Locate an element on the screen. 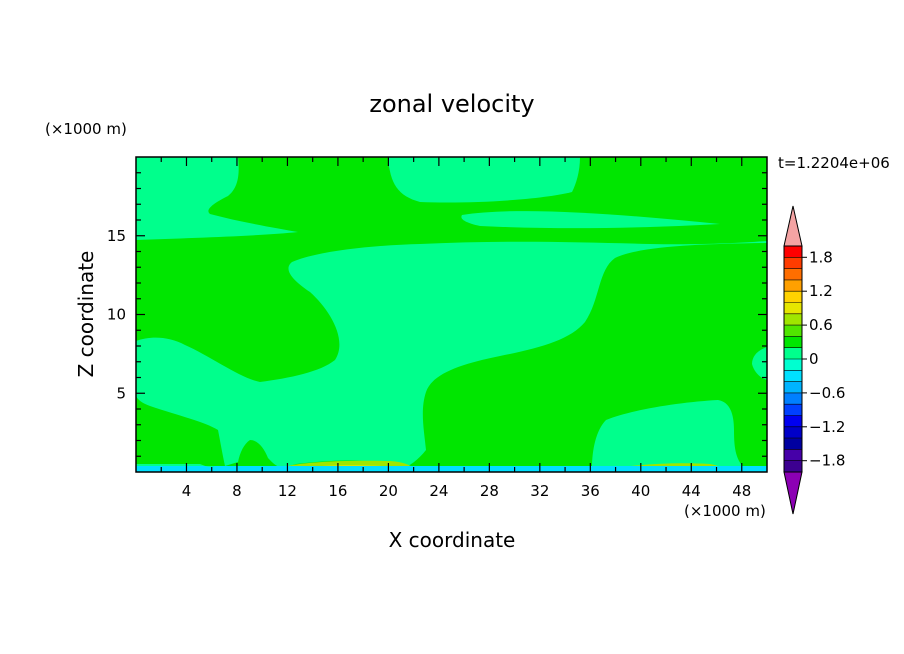 Image resolution: width=904 pixels, height=654 pixels. x-tick-label: 20 is located at coordinates (388, 491).